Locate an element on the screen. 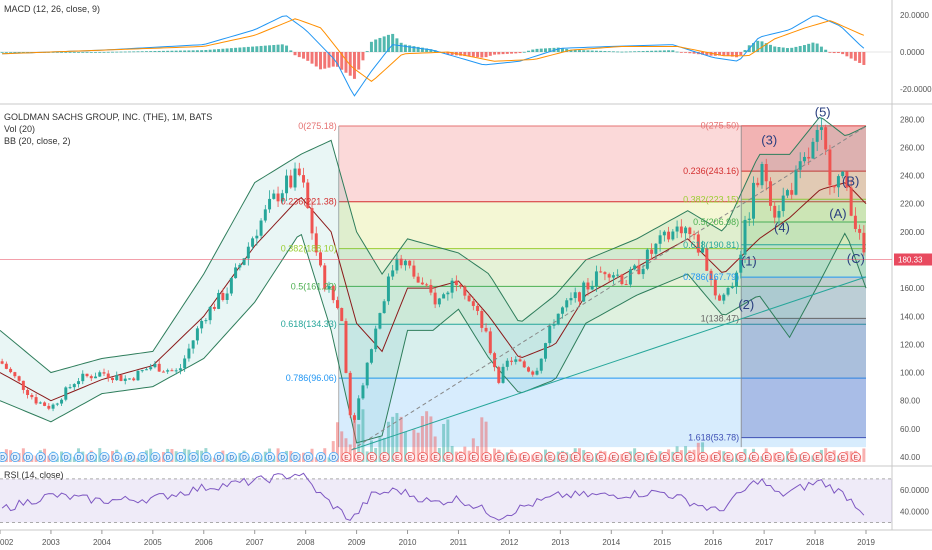  fib-zone-right is located at coordinates (803, 211).